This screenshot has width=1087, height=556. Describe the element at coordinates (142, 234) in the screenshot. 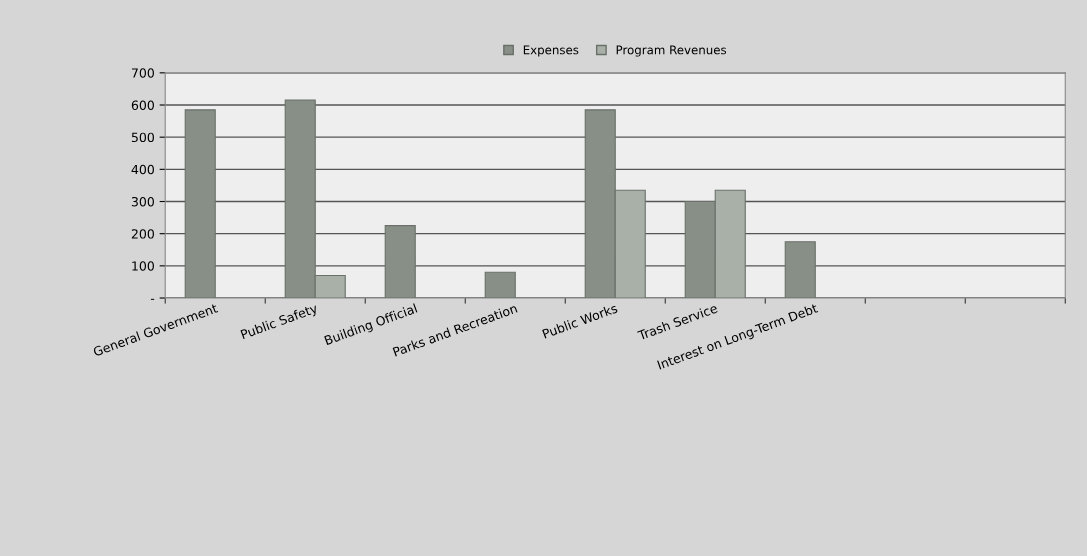

I see `y-tick-label: 200` at that location.